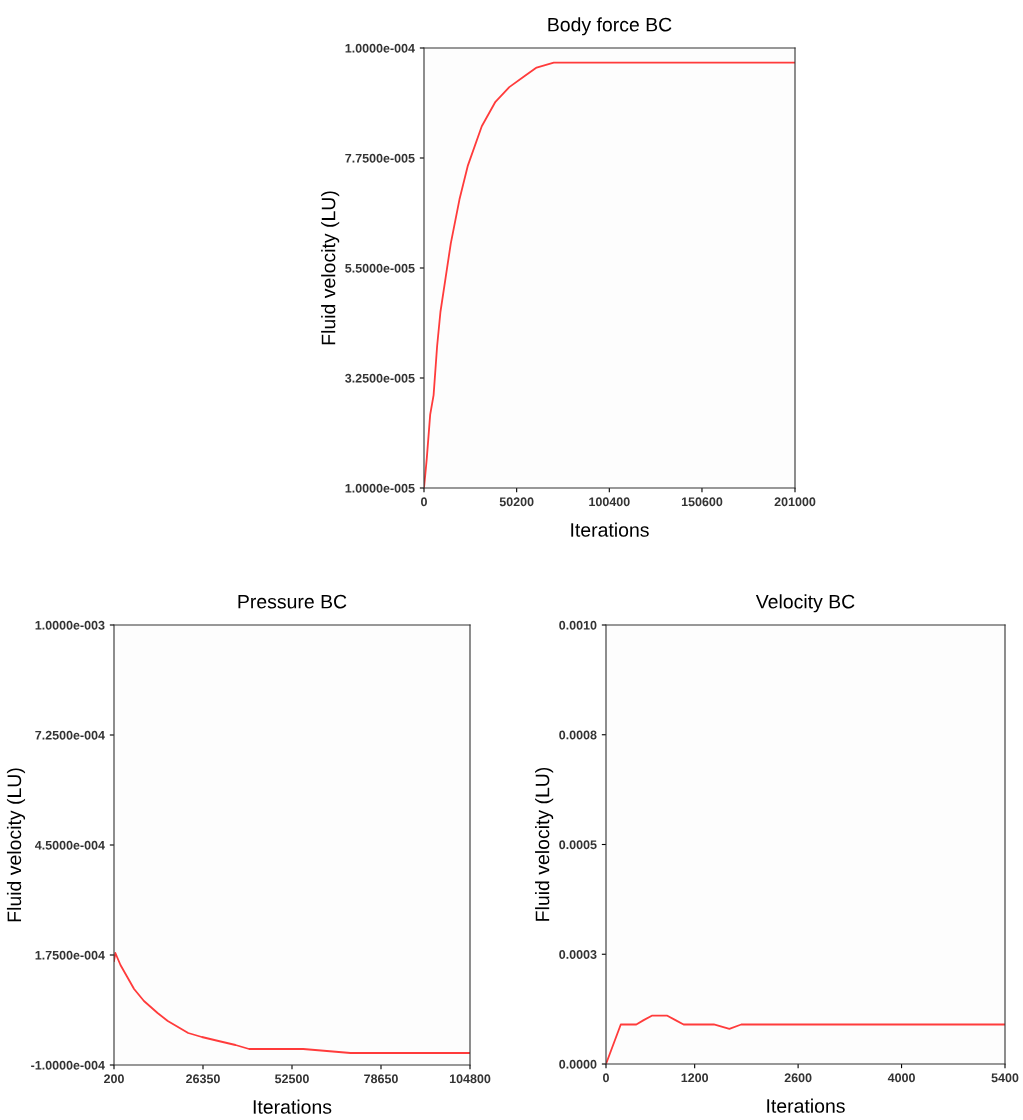 The image size is (1023, 1120). I want to click on y-tick-label: 4.5000e-004, so click(69, 845).